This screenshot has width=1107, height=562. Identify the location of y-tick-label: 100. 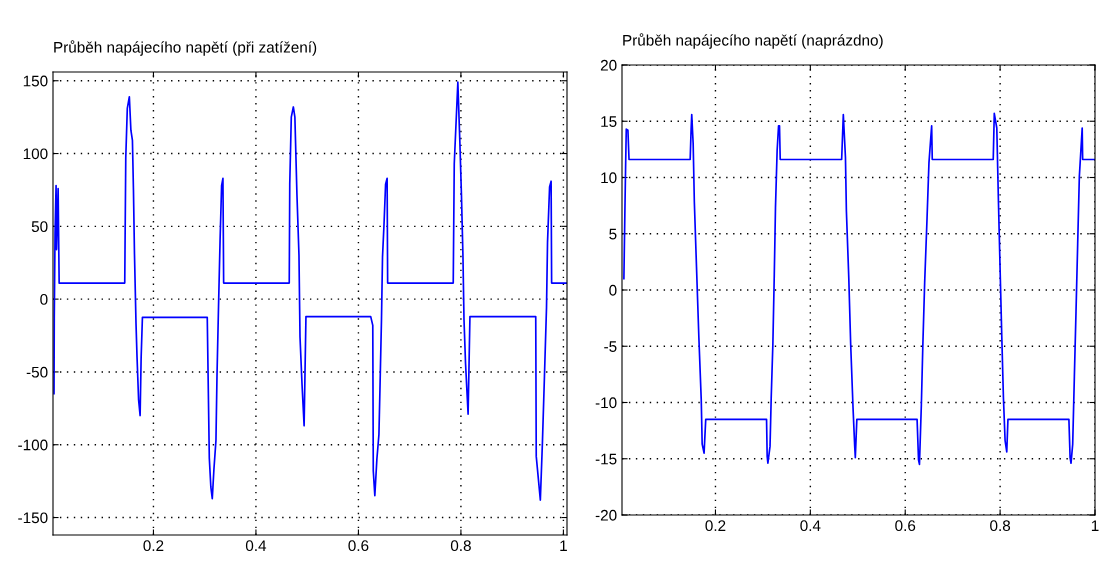
(35, 154).